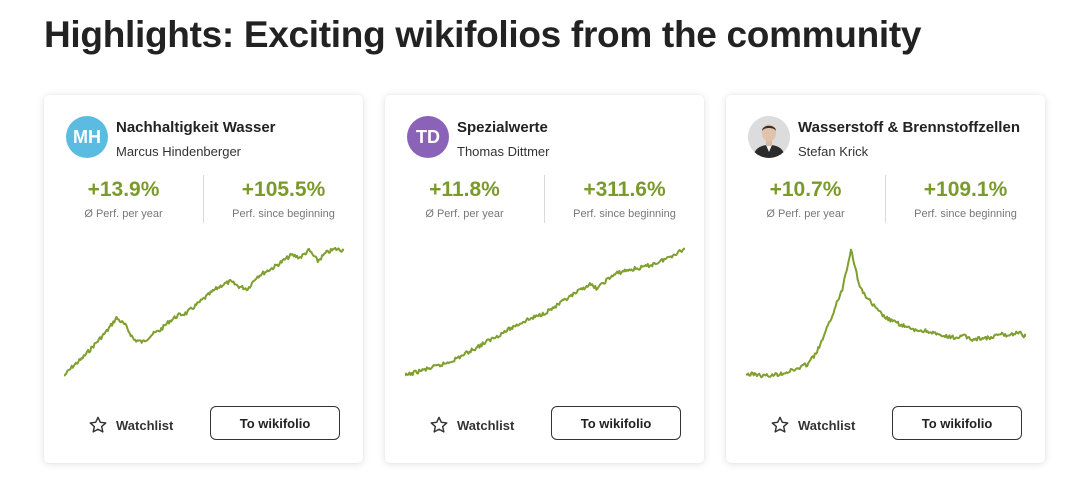 The image size is (1080, 489). Describe the element at coordinates (833, 151) in the screenshot. I see `wikifolio-author: Stefan Krick` at that location.